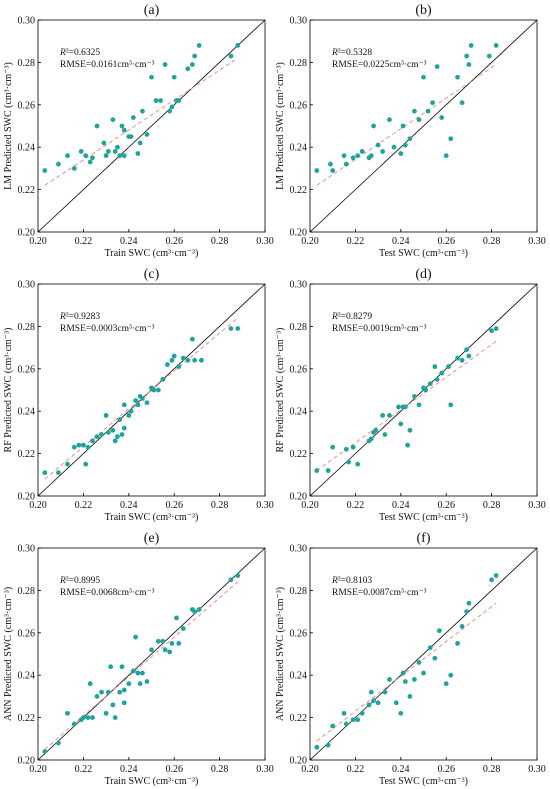 The image size is (550, 789). Describe the element at coordinates (351, 53) in the screenshot. I see `r2-annotation: R²=0.5328` at that location.